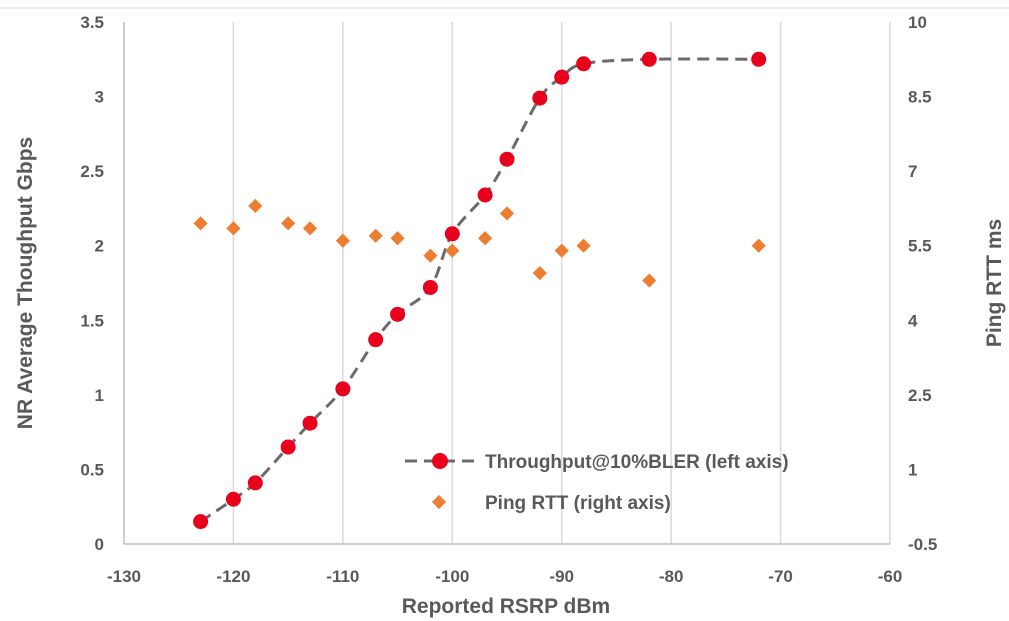 This screenshot has height=621, width=1009. I want to click on y-right-tick-label: 5.5, so click(920, 246).